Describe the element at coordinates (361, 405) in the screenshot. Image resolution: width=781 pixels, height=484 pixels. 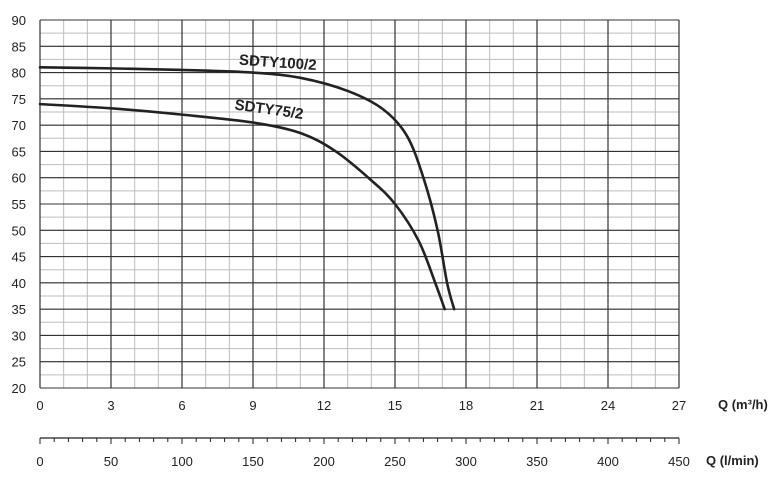
I see `x-axis-tick-labels: 0 3 6 9 12 15 18 21 24 27` at that location.